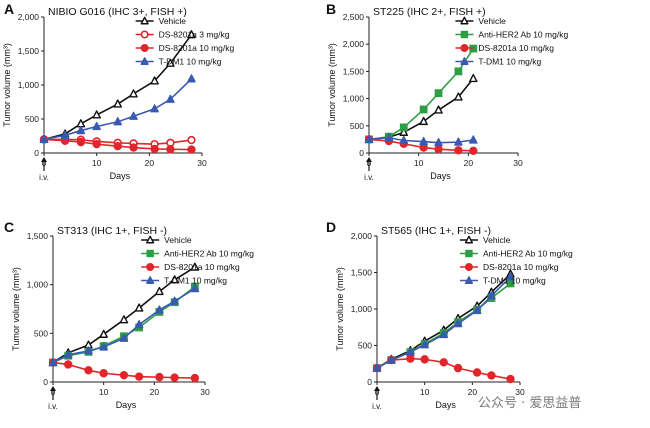 Image resolution: width=650 pixels, height=428 pixels. Describe the element at coordinates (523, 35) in the screenshot. I see `legend-label: Anti-HER2 Ab 10 mg/kg` at that location.